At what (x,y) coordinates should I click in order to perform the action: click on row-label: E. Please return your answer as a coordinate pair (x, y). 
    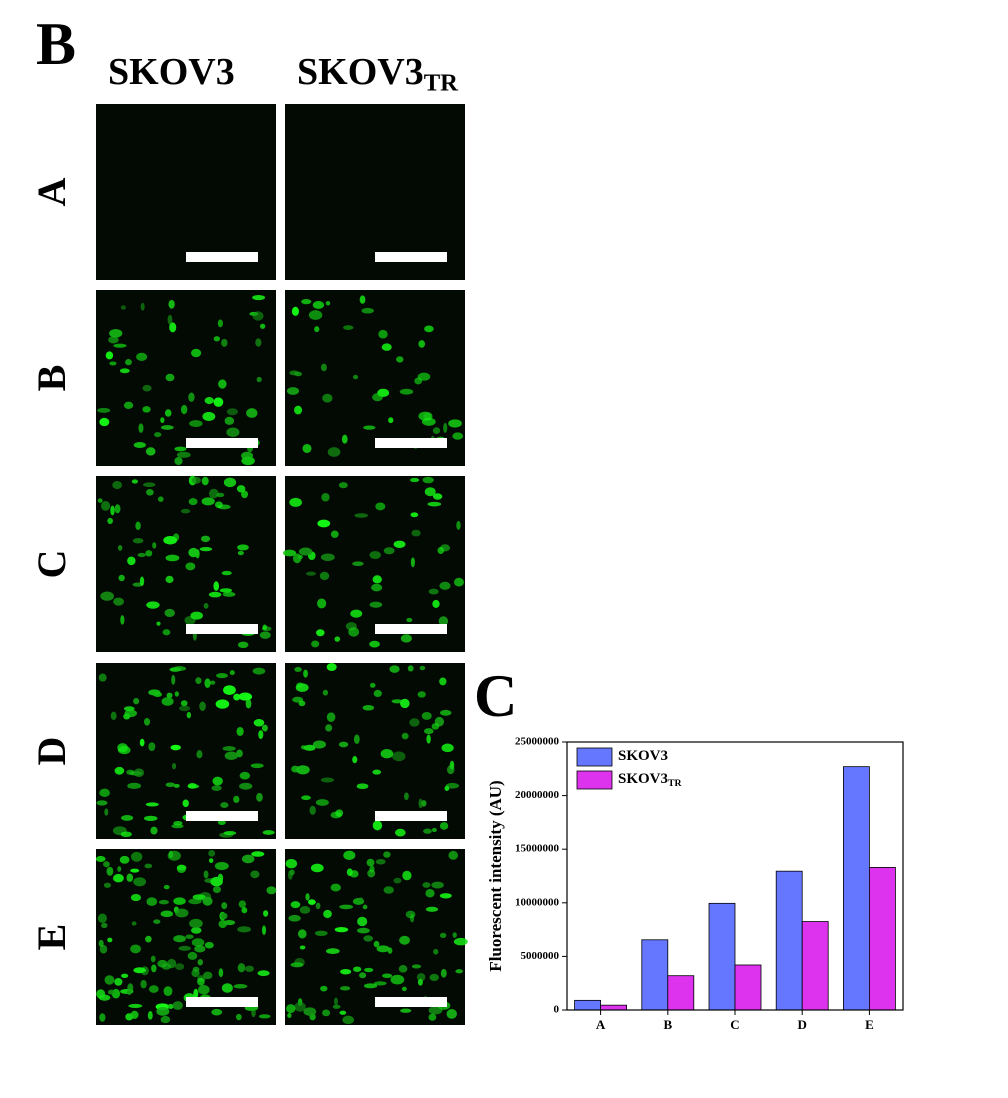
    Looking at the image, I should click on (51, 937).